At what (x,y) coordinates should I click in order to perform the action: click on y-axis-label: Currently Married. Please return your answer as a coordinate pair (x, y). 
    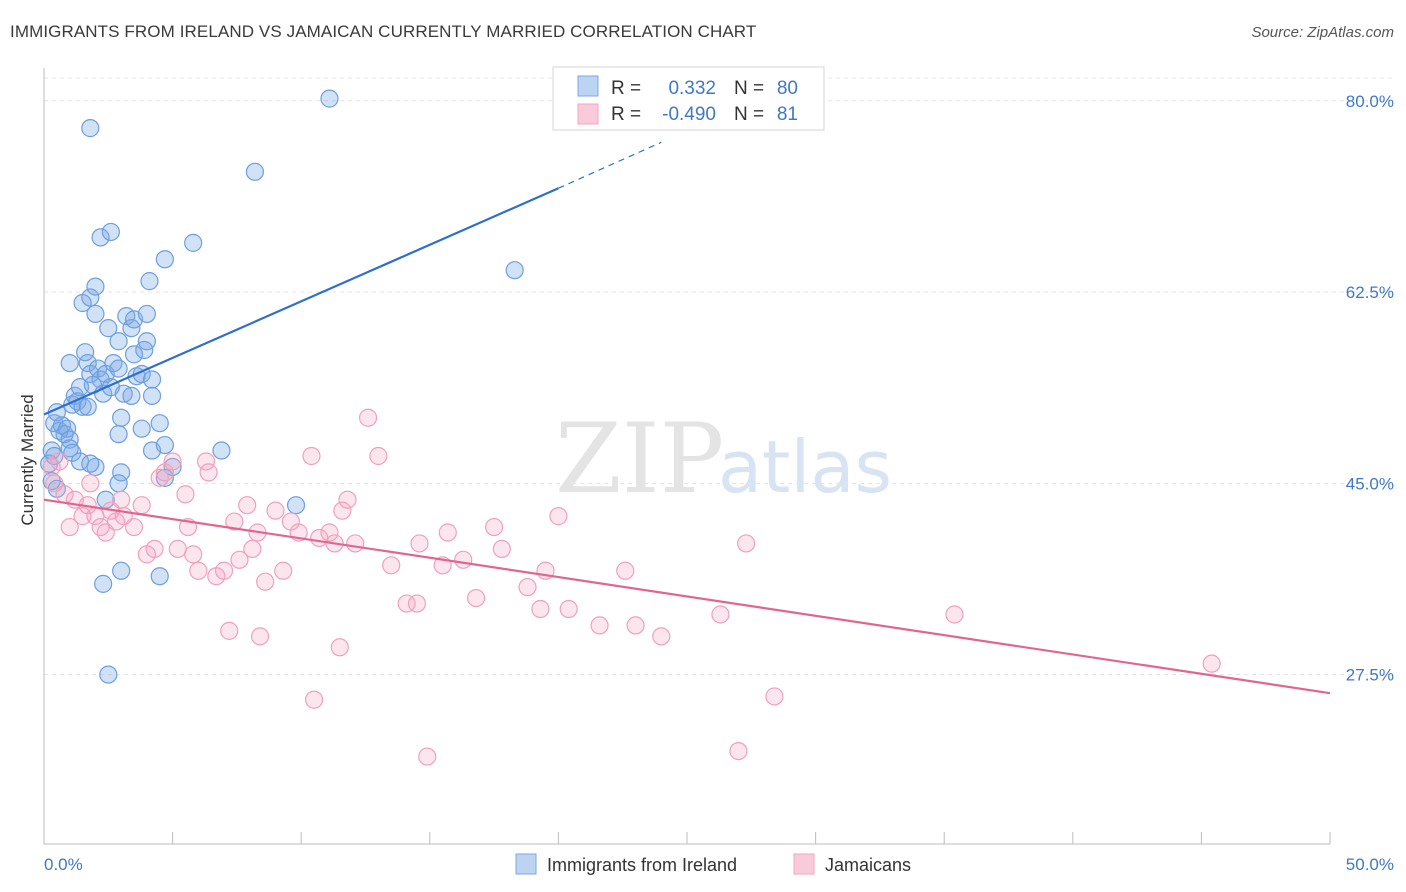
    Looking at the image, I should click on (27, 459).